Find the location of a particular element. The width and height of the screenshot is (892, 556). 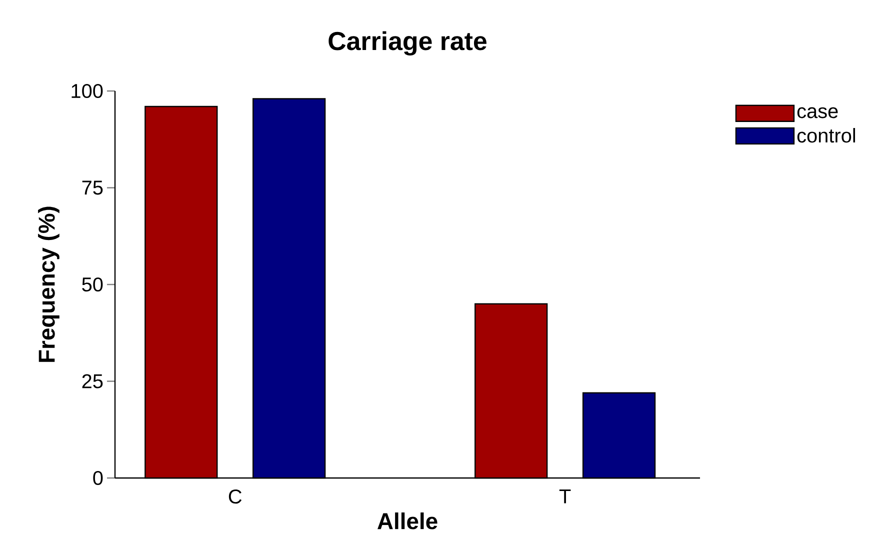

y-tick-label: 50 is located at coordinates (92, 284).